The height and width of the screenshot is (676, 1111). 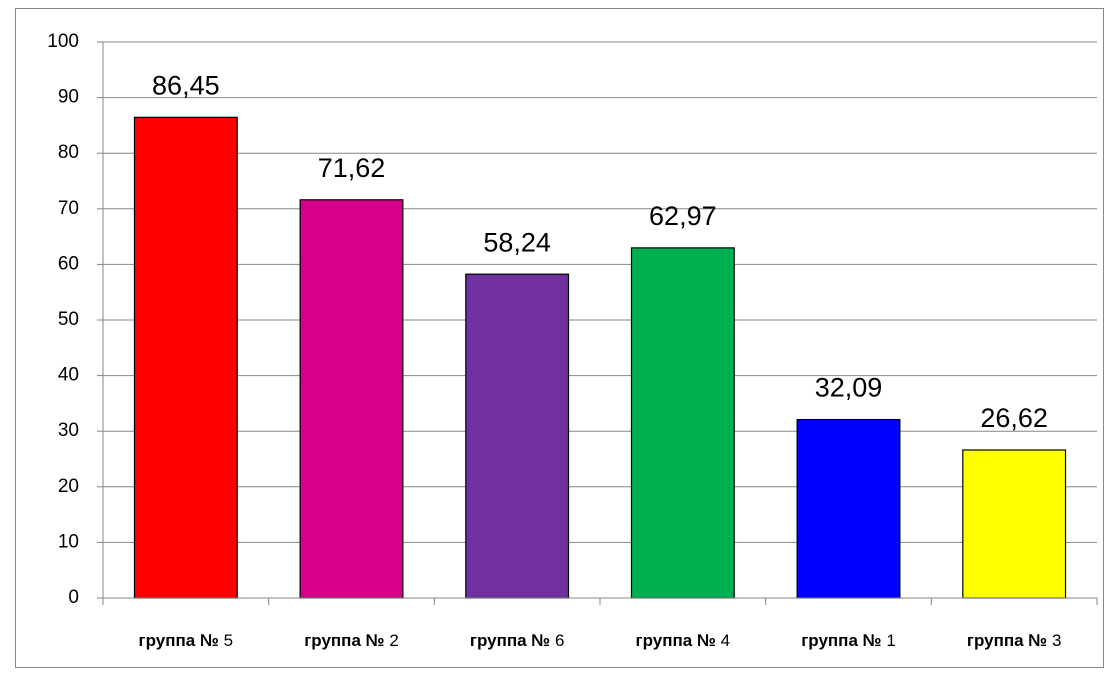 What do you see at coordinates (73, 597) in the screenshot?
I see `y-tick-label: 0` at bounding box center [73, 597].